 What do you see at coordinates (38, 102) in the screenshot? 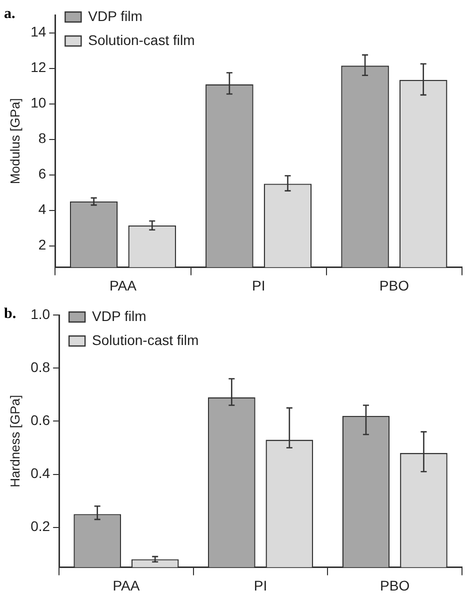
I see `y-tick-label: 10` at bounding box center [38, 102].